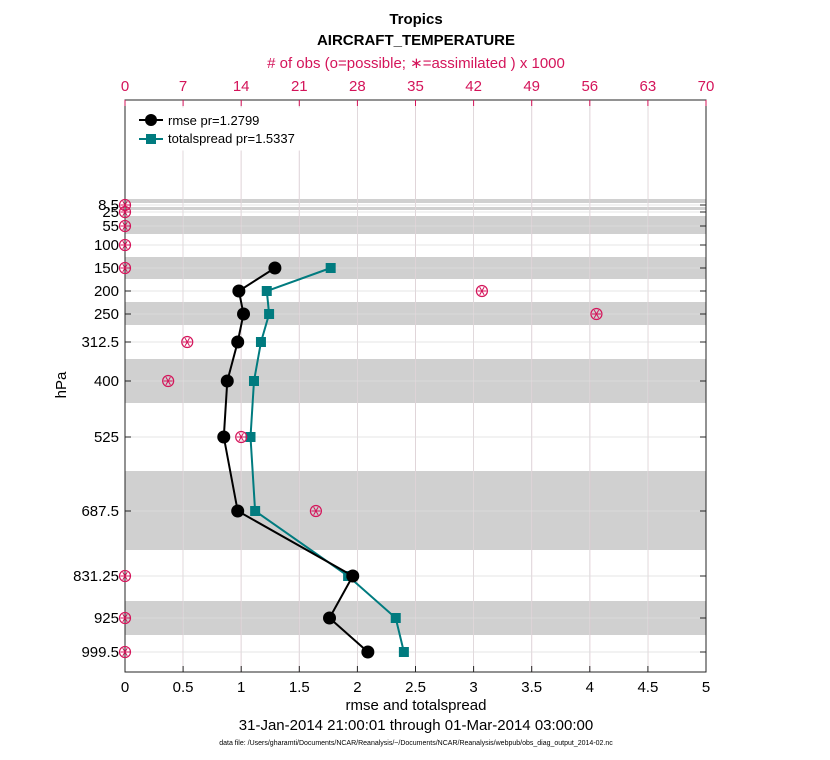 The width and height of the screenshot is (830, 760). Describe the element at coordinates (357, 687) in the screenshot. I see `x-tick-label: 2` at that location.